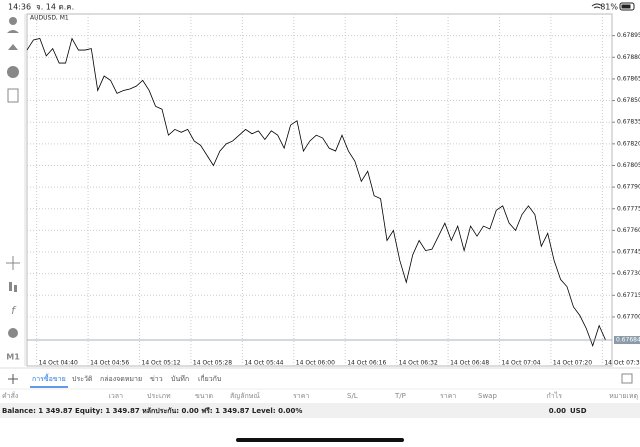 The image size is (640, 447). Describe the element at coordinates (13, 21) in the screenshot. I see `account-icon` at that location.